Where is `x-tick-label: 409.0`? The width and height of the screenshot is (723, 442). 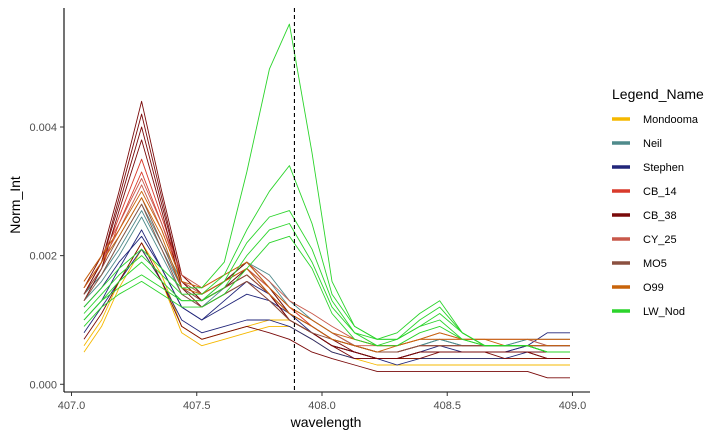 x-tick-label: 409.0 is located at coordinates (573, 406).